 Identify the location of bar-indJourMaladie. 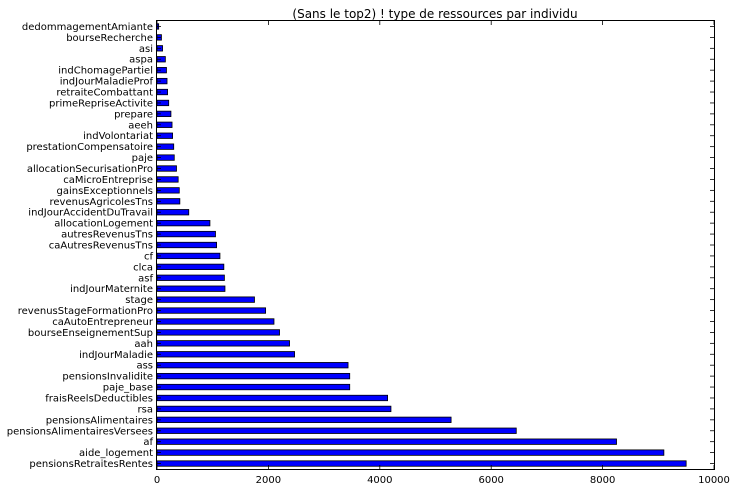
(225, 354).